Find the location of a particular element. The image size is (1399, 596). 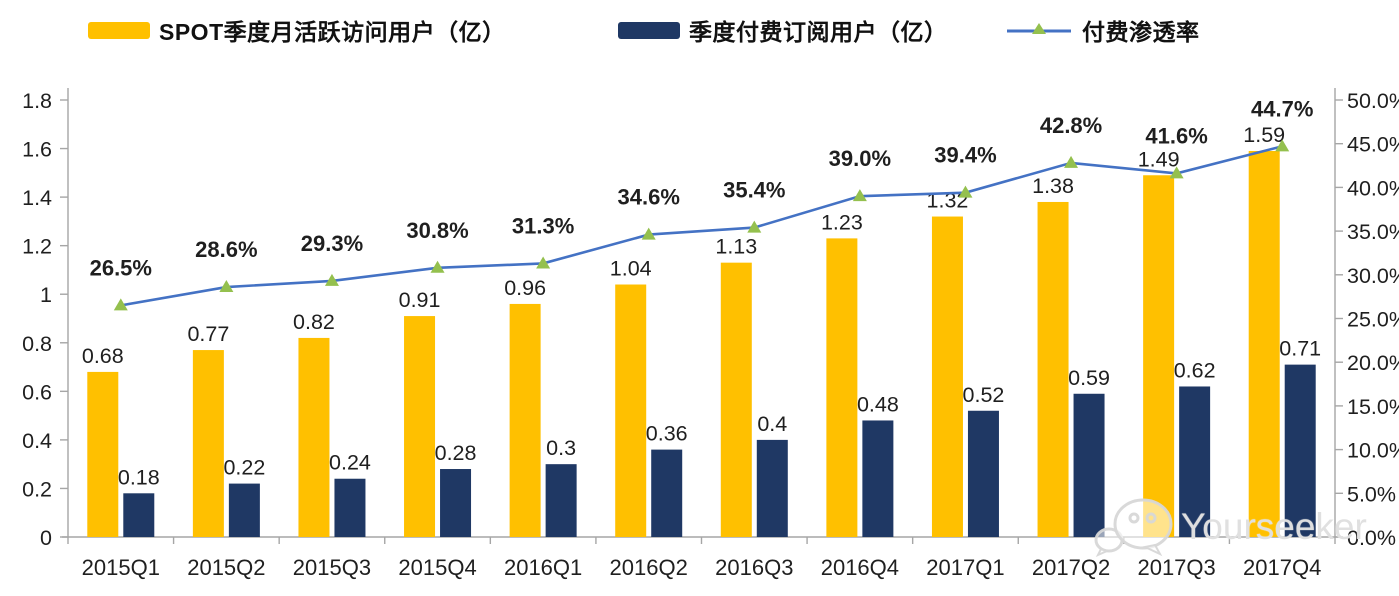

bar-subscribers-2017Q1 is located at coordinates (983, 473).